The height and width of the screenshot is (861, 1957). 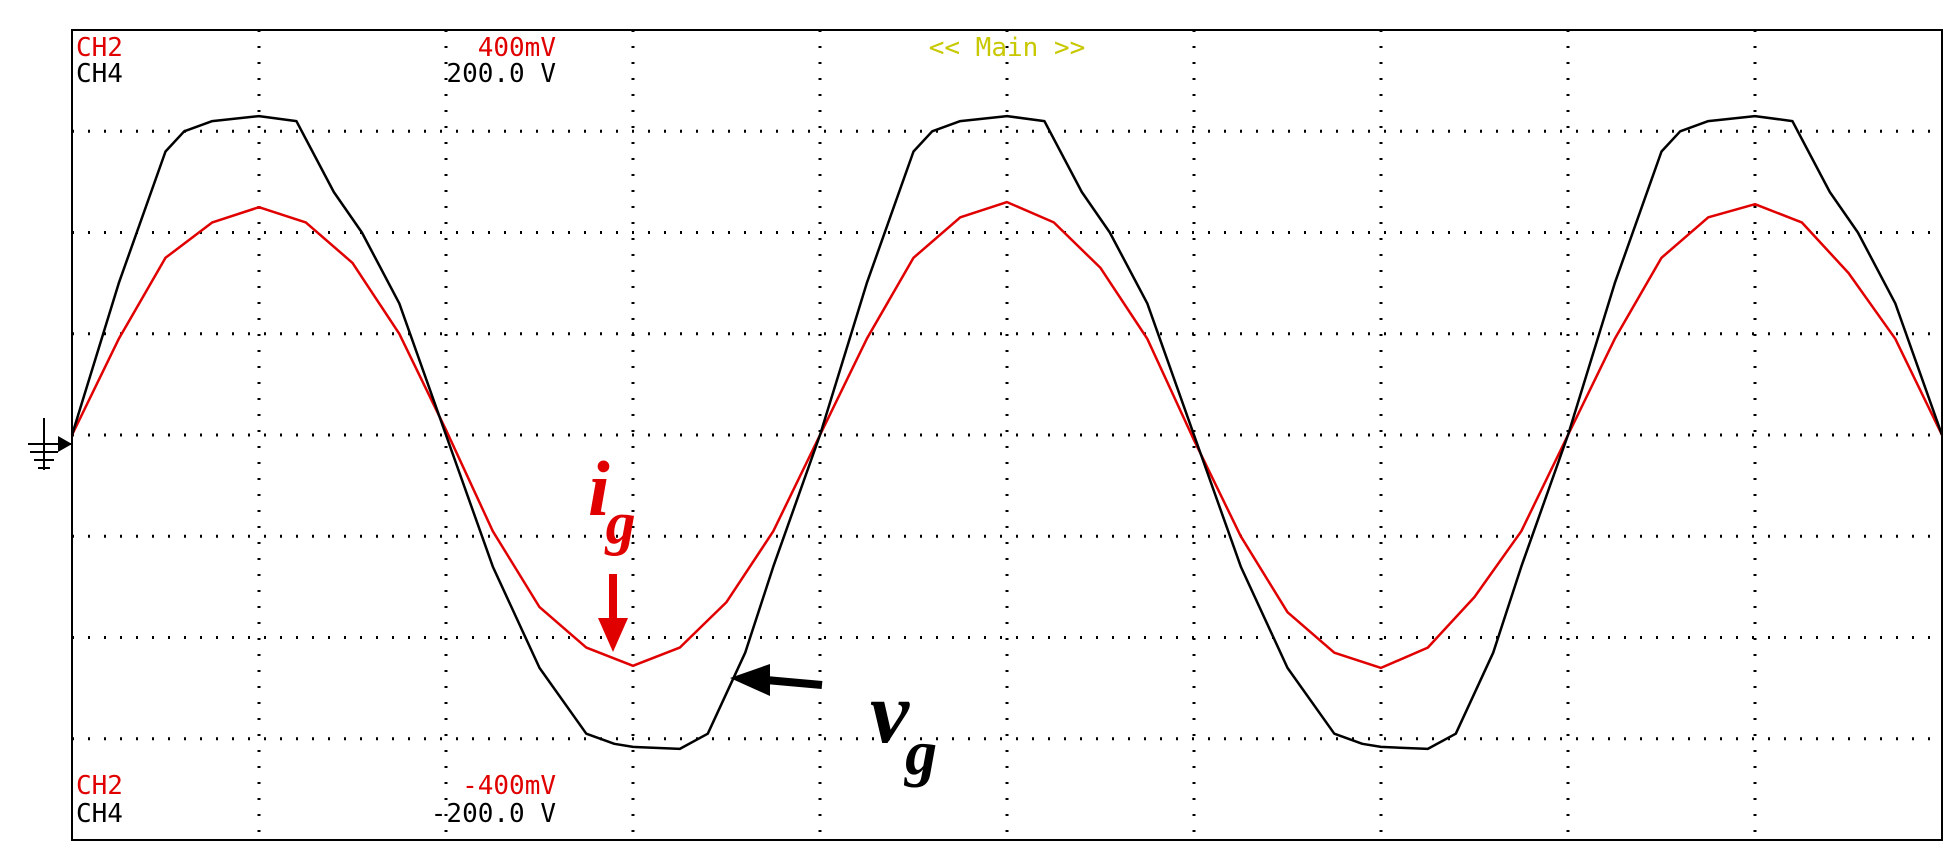 What do you see at coordinates (833, 726) in the screenshot?
I see `vg-annotation: vg` at bounding box center [833, 726].